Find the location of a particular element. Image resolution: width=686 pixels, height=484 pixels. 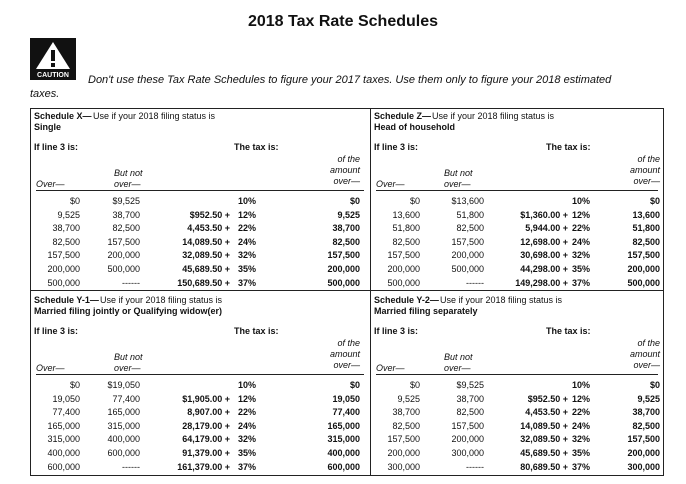

but-not-header: But not is located at coordinates (128, 173).